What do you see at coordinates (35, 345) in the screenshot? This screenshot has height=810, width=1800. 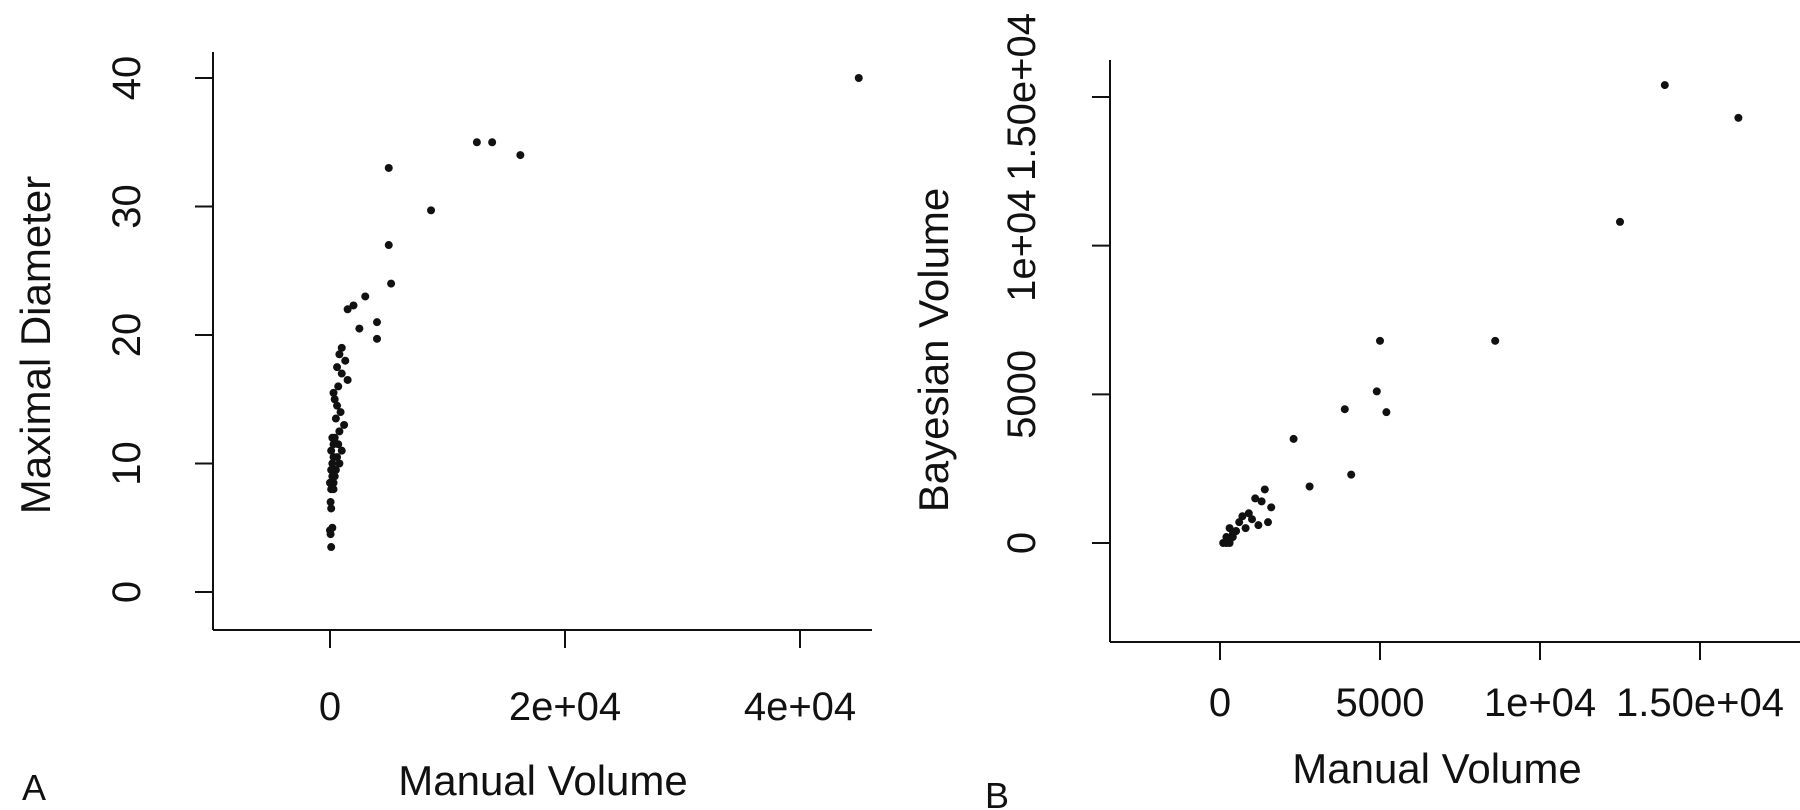 I see `panel-a-y-axis-title: Maximal Diameter` at bounding box center [35, 345].